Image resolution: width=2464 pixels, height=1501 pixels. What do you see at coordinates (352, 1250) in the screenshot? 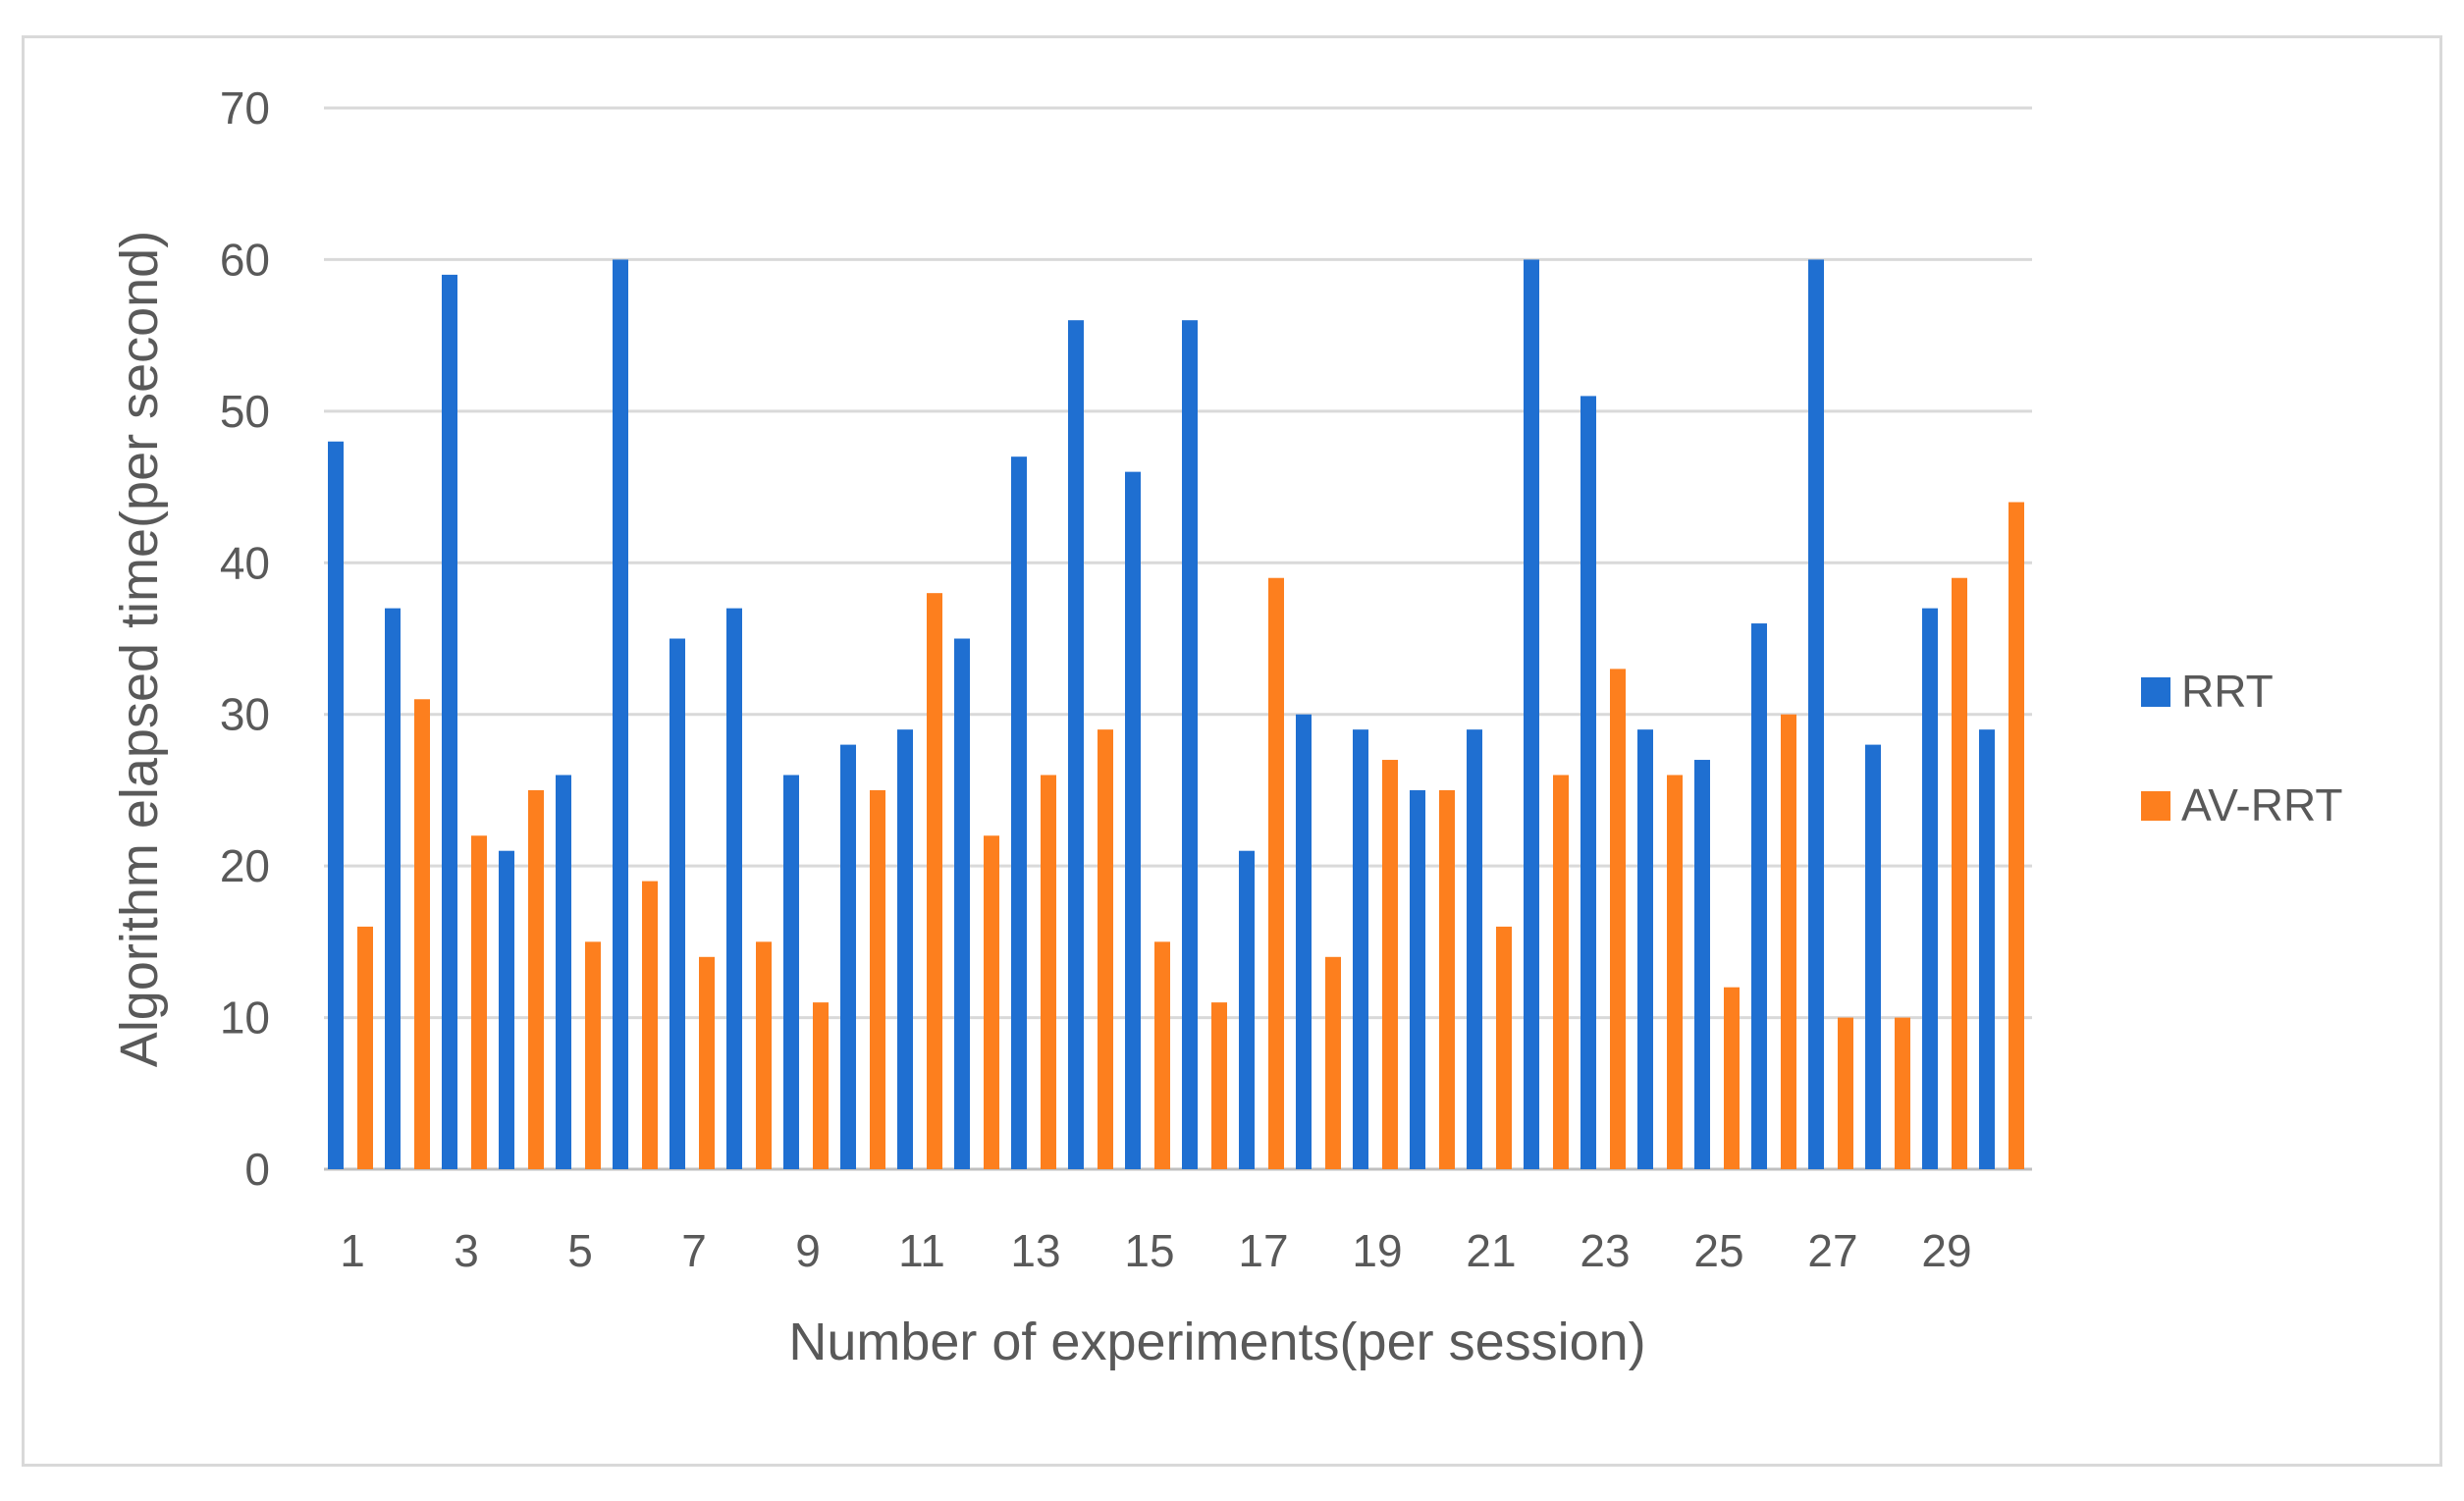
I see `x-tick-label: 1` at bounding box center [352, 1250].